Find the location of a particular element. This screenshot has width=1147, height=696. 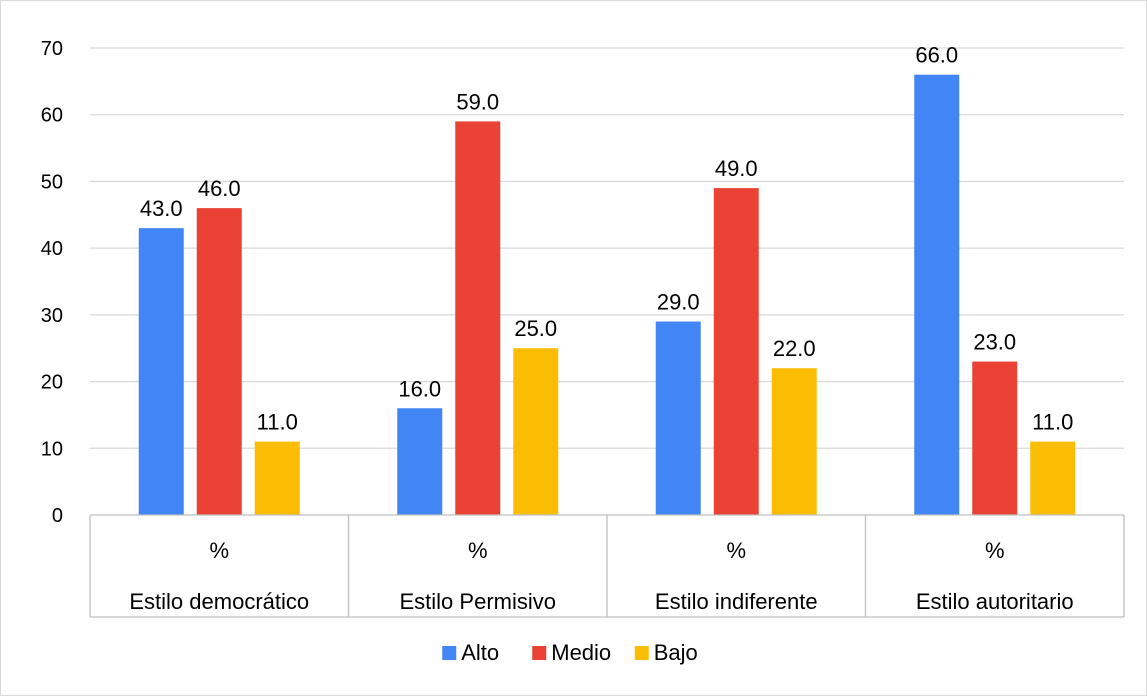

y-tick-label: 60 is located at coordinates (52, 116).